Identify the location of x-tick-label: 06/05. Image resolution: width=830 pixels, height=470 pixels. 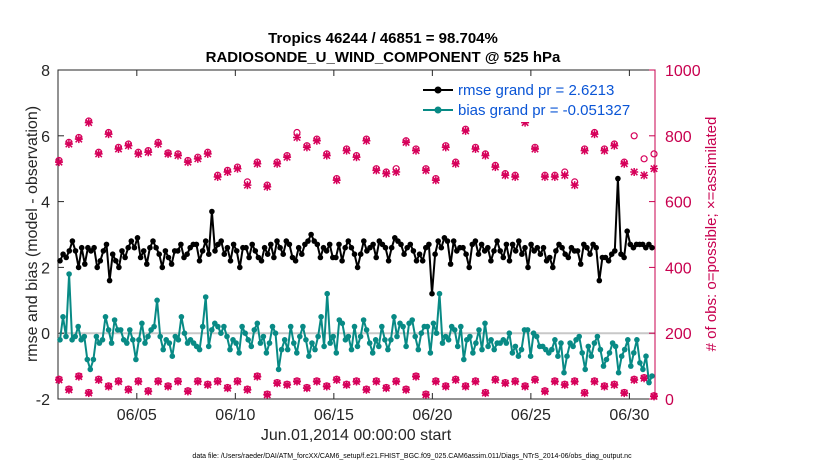
(137, 415).